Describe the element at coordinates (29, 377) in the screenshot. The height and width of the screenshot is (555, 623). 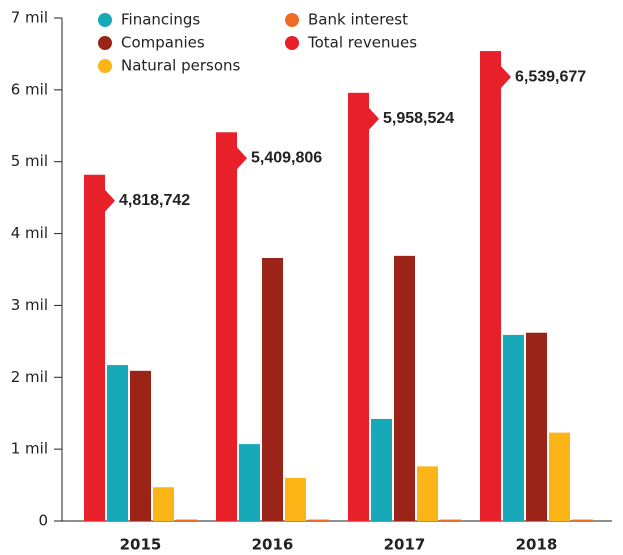
I see `y-tick-label: 2 mil` at that location.